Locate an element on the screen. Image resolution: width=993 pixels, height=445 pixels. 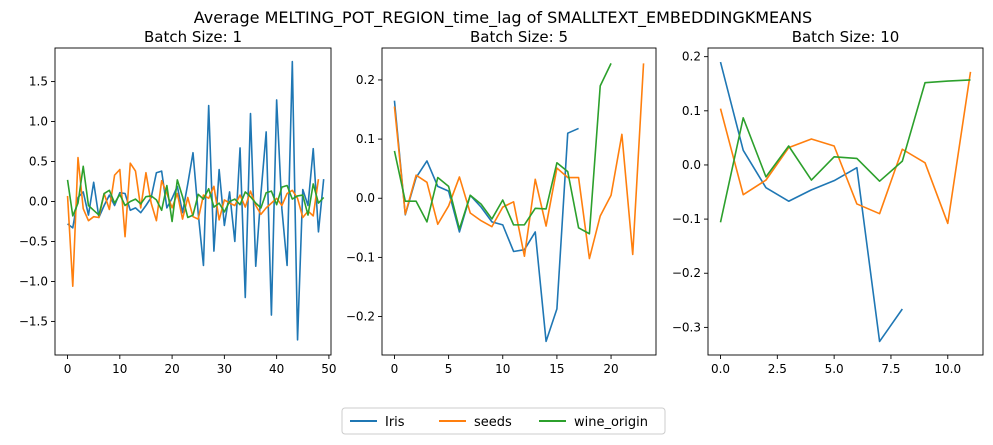
legend-label: Iris is located at coordinates (395, 422).